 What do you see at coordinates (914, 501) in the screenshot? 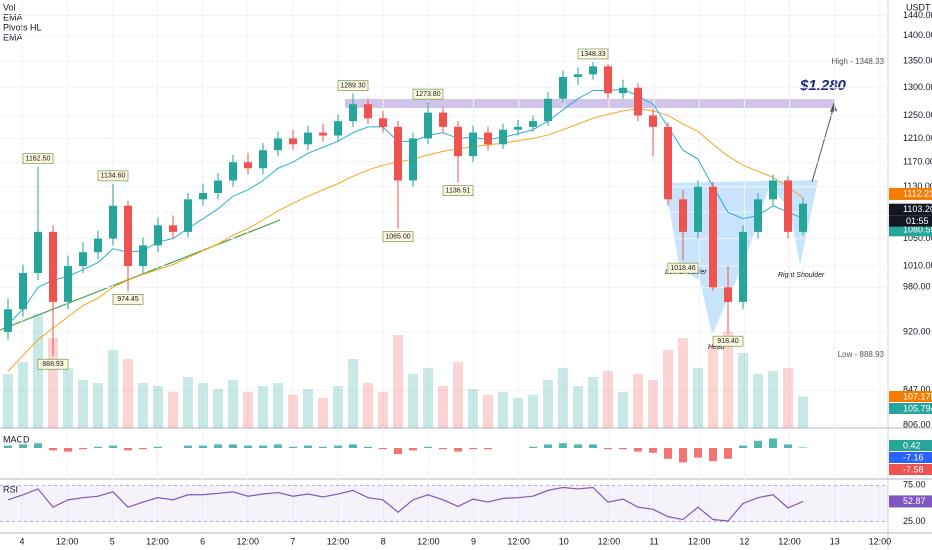
I see `rsi-tag-label: 52.87` at bounding box center [914, 501].